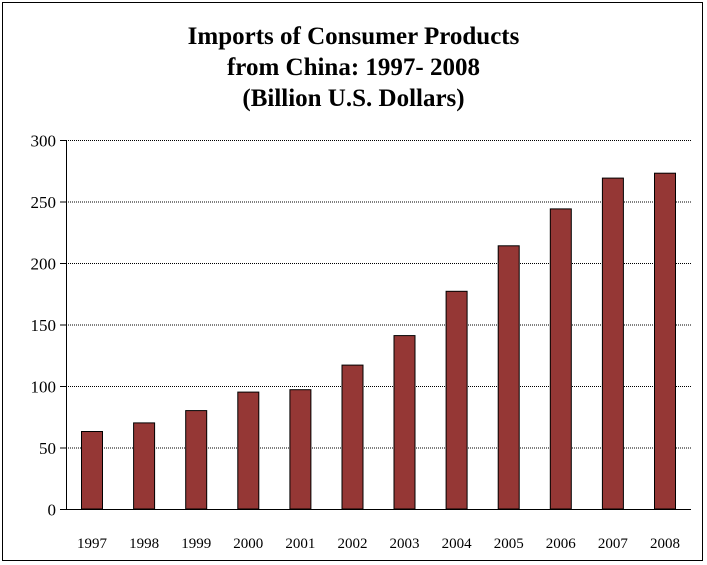  What do you see at coordinates (144, 544) in the screenshot?
I see `x-tick-label-1998: 1998` at bounding box center [144, 544].